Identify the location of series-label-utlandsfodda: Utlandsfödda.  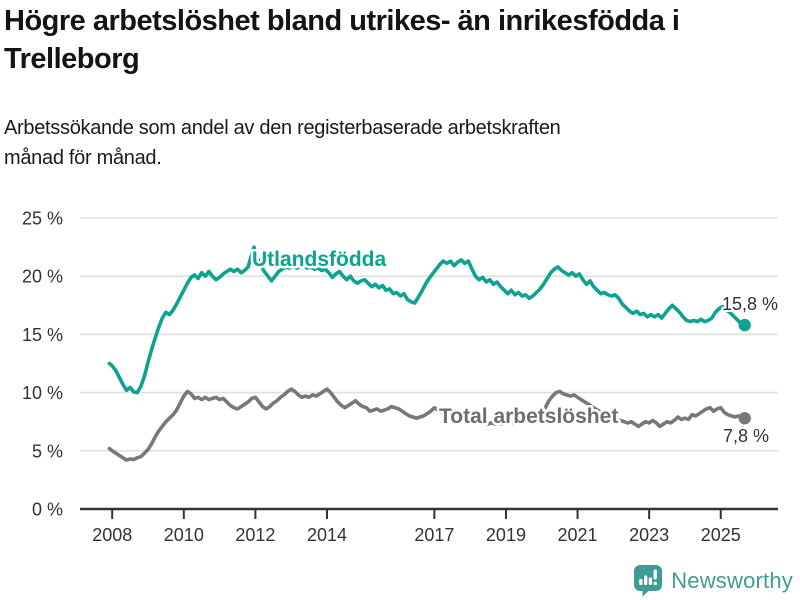
(319, 259).